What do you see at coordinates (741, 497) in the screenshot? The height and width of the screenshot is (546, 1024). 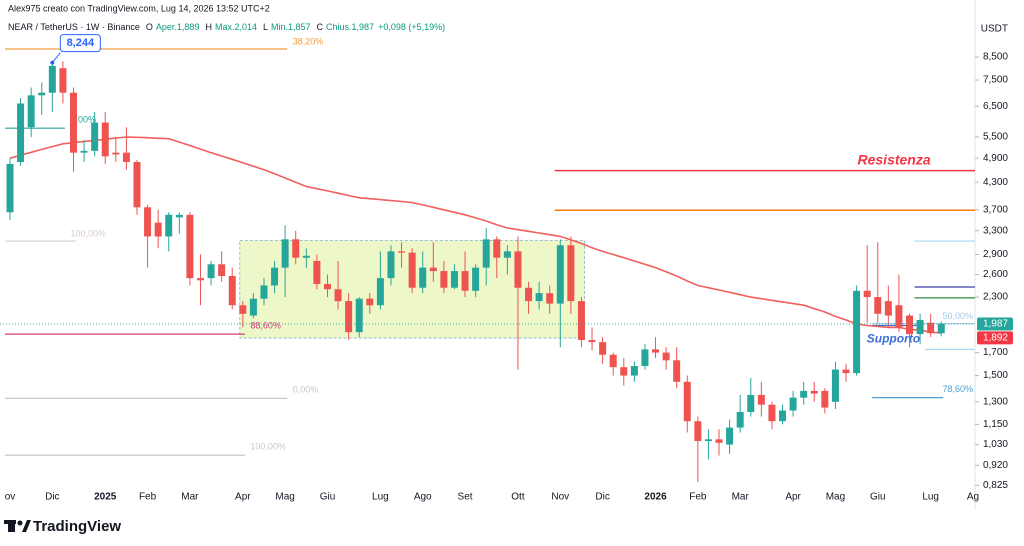 I see `x-tick-label: Mar` at bounding box center [741, 497].